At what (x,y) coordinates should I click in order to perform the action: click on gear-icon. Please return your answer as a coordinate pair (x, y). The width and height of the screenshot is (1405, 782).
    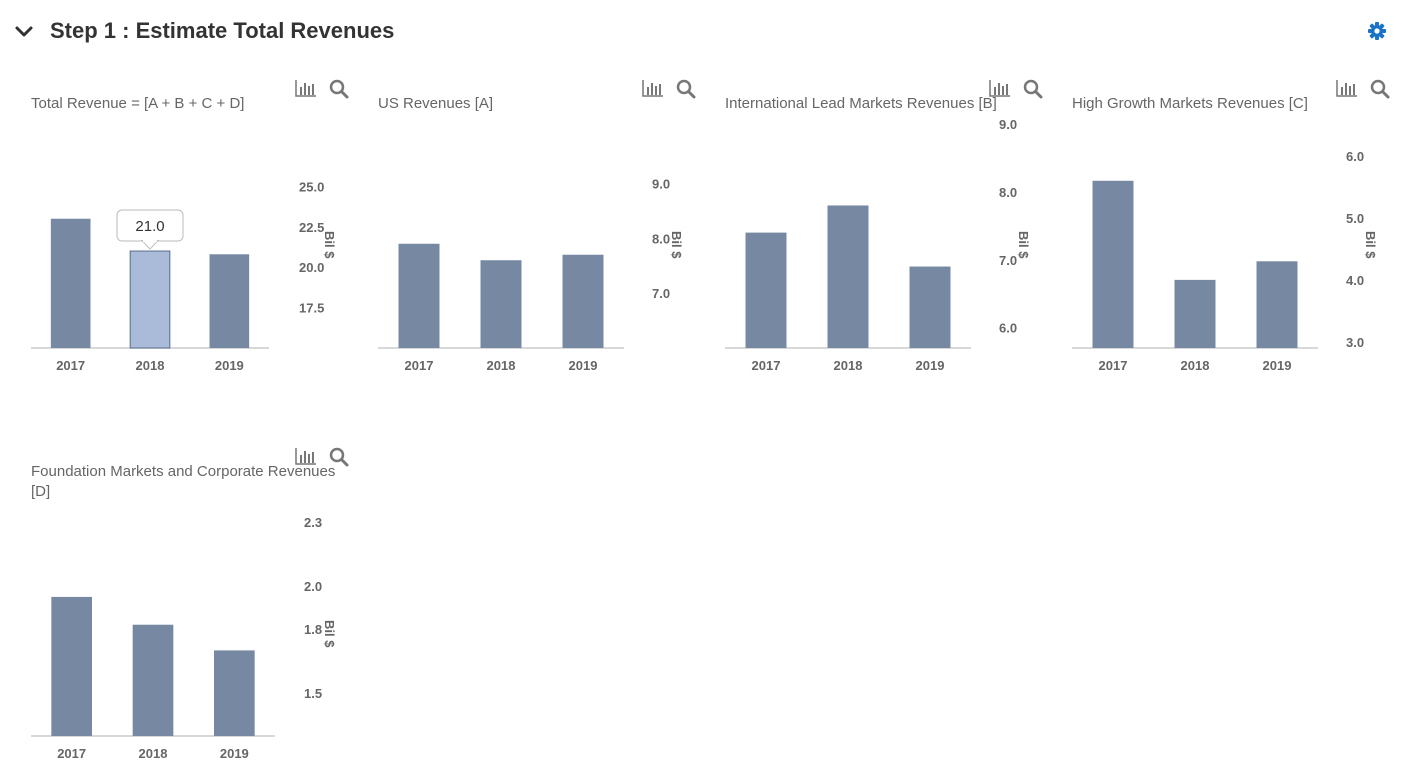
    Looking at the image, I should click on (1377, 31).